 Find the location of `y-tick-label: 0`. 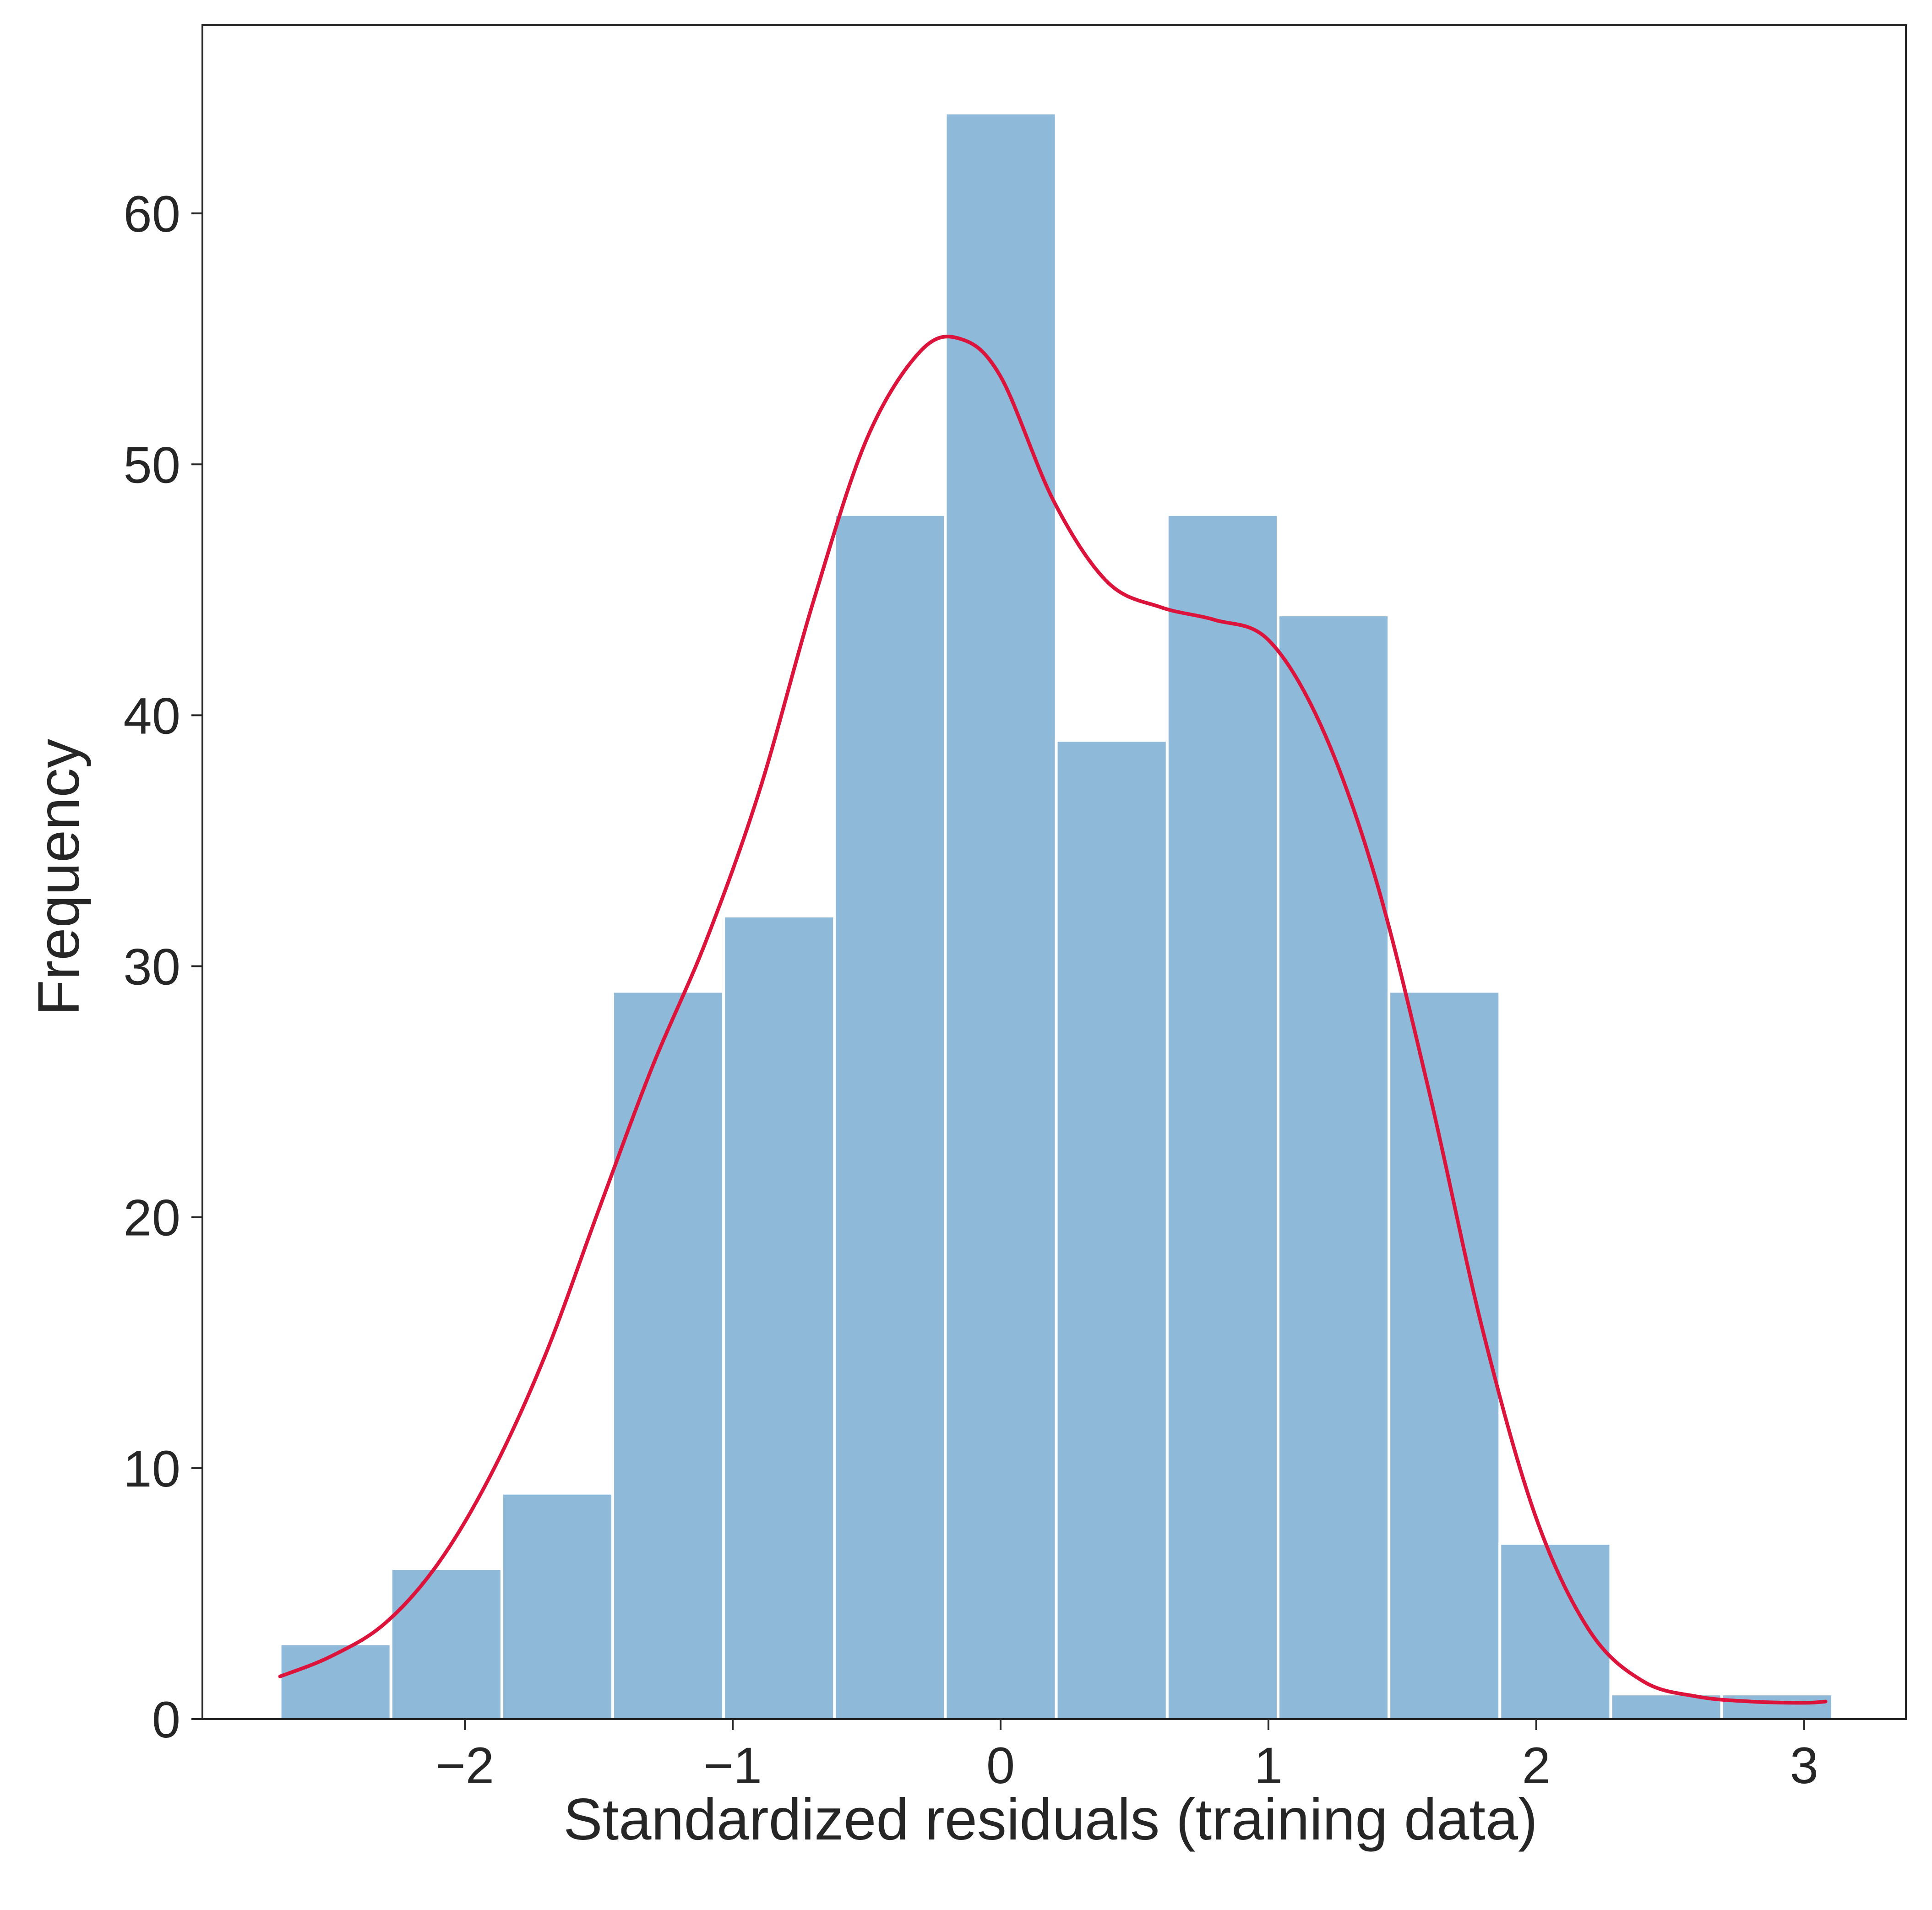

y-tick-label: 0 is located at coordinates (166, 1719).